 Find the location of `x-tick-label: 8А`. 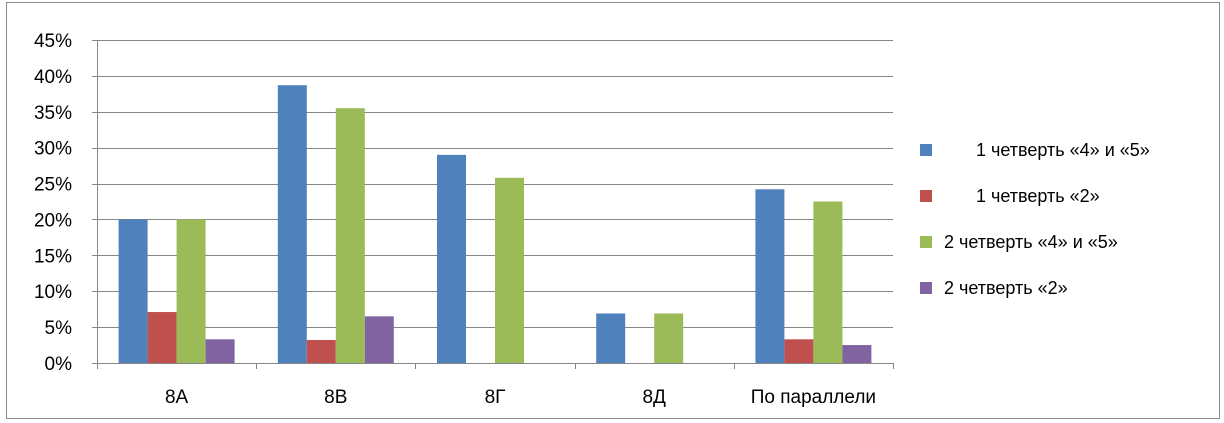

x-tick-label: 8А is located at coordinates (177, 397).